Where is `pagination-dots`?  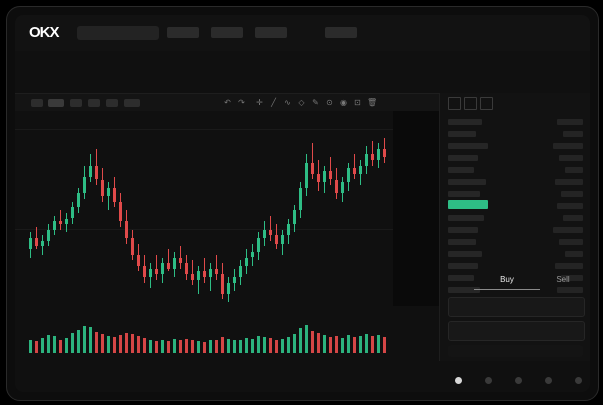
pagination-dots is located at coordinates (515, 381).